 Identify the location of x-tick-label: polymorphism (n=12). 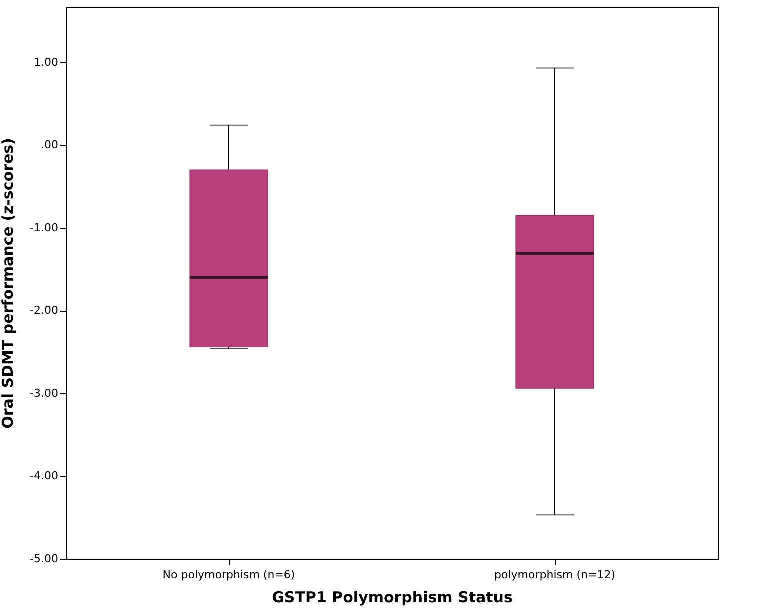
(555, 575).